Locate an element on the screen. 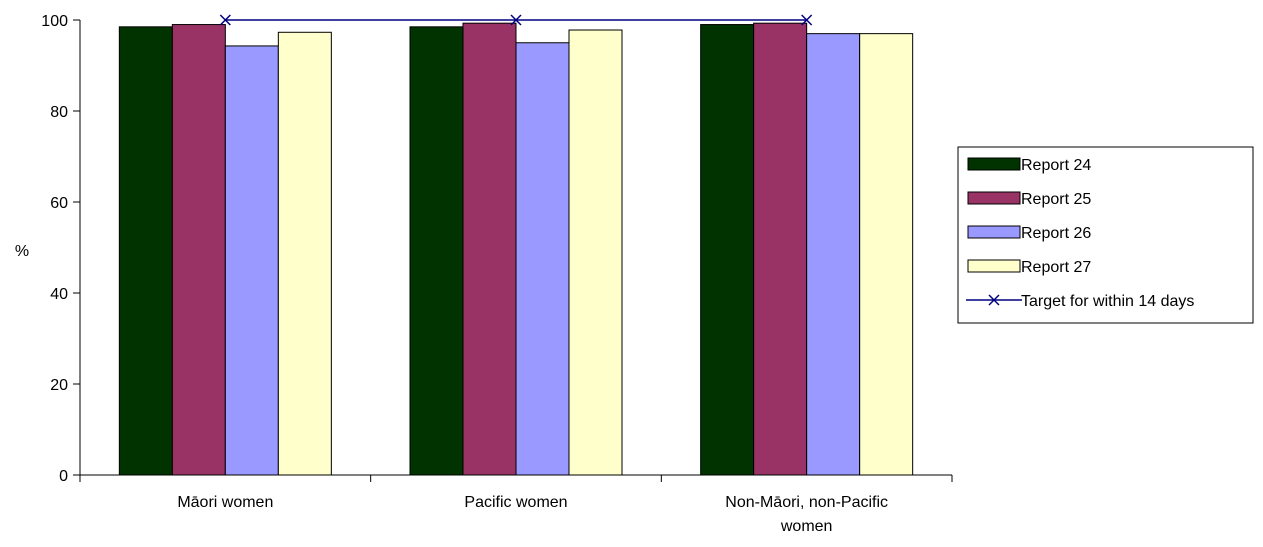 The height and width of the screenshot is (547, 1263). legend-target-marker is located at coordinates (994, 300).